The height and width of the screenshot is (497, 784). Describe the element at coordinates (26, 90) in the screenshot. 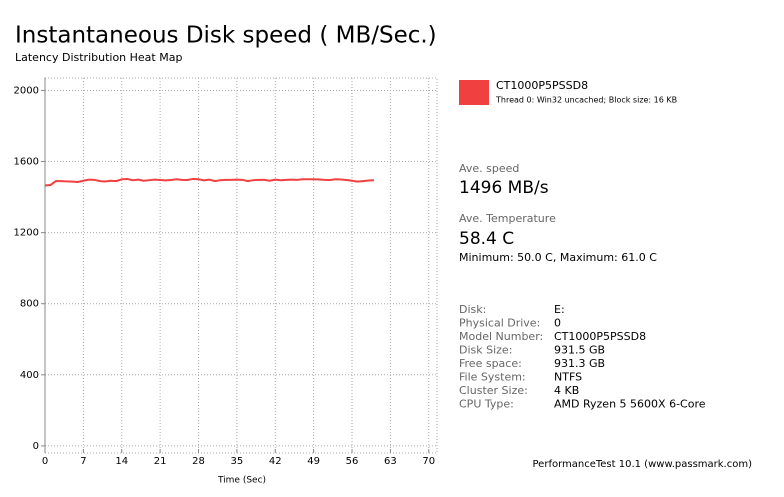

I see `y-tick-label: 2000` at that location.